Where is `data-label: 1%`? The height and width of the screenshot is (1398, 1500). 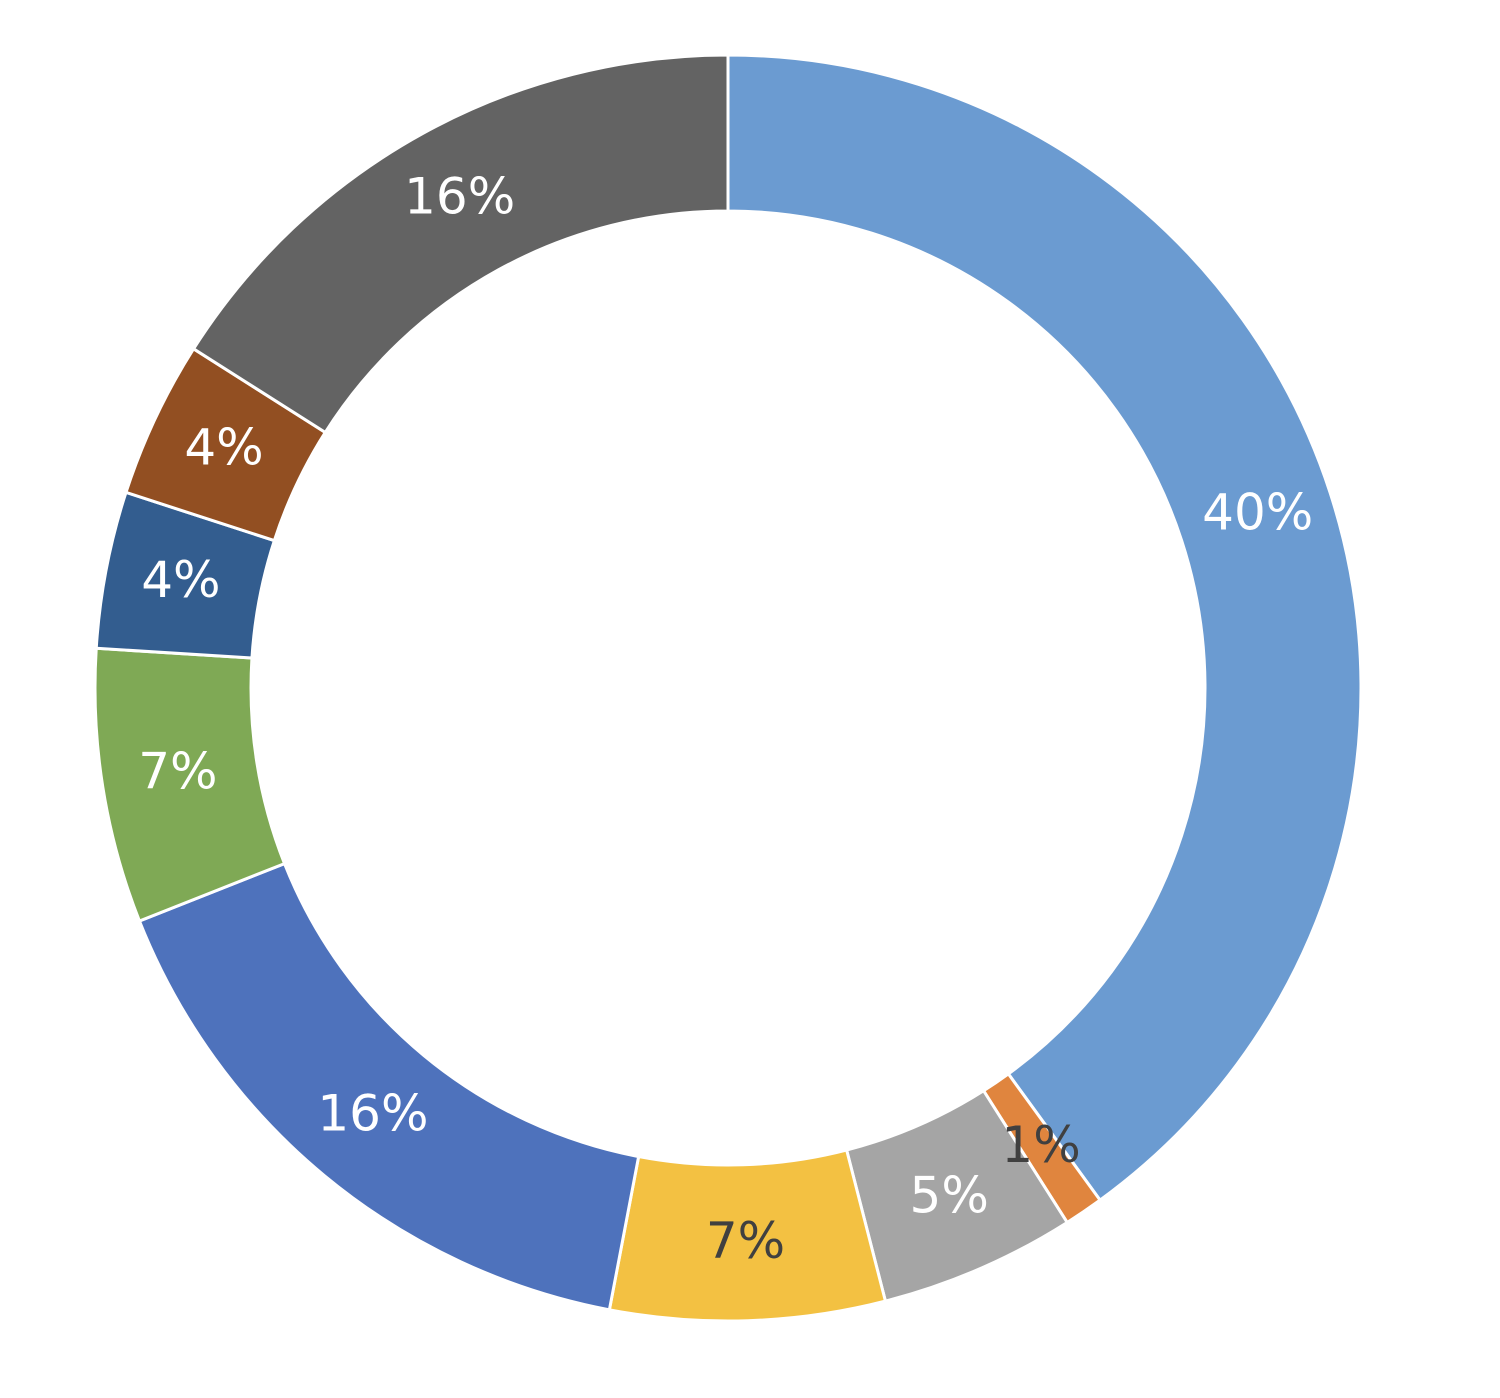 data-label: 1% is located at coordinates (1040, 1145).